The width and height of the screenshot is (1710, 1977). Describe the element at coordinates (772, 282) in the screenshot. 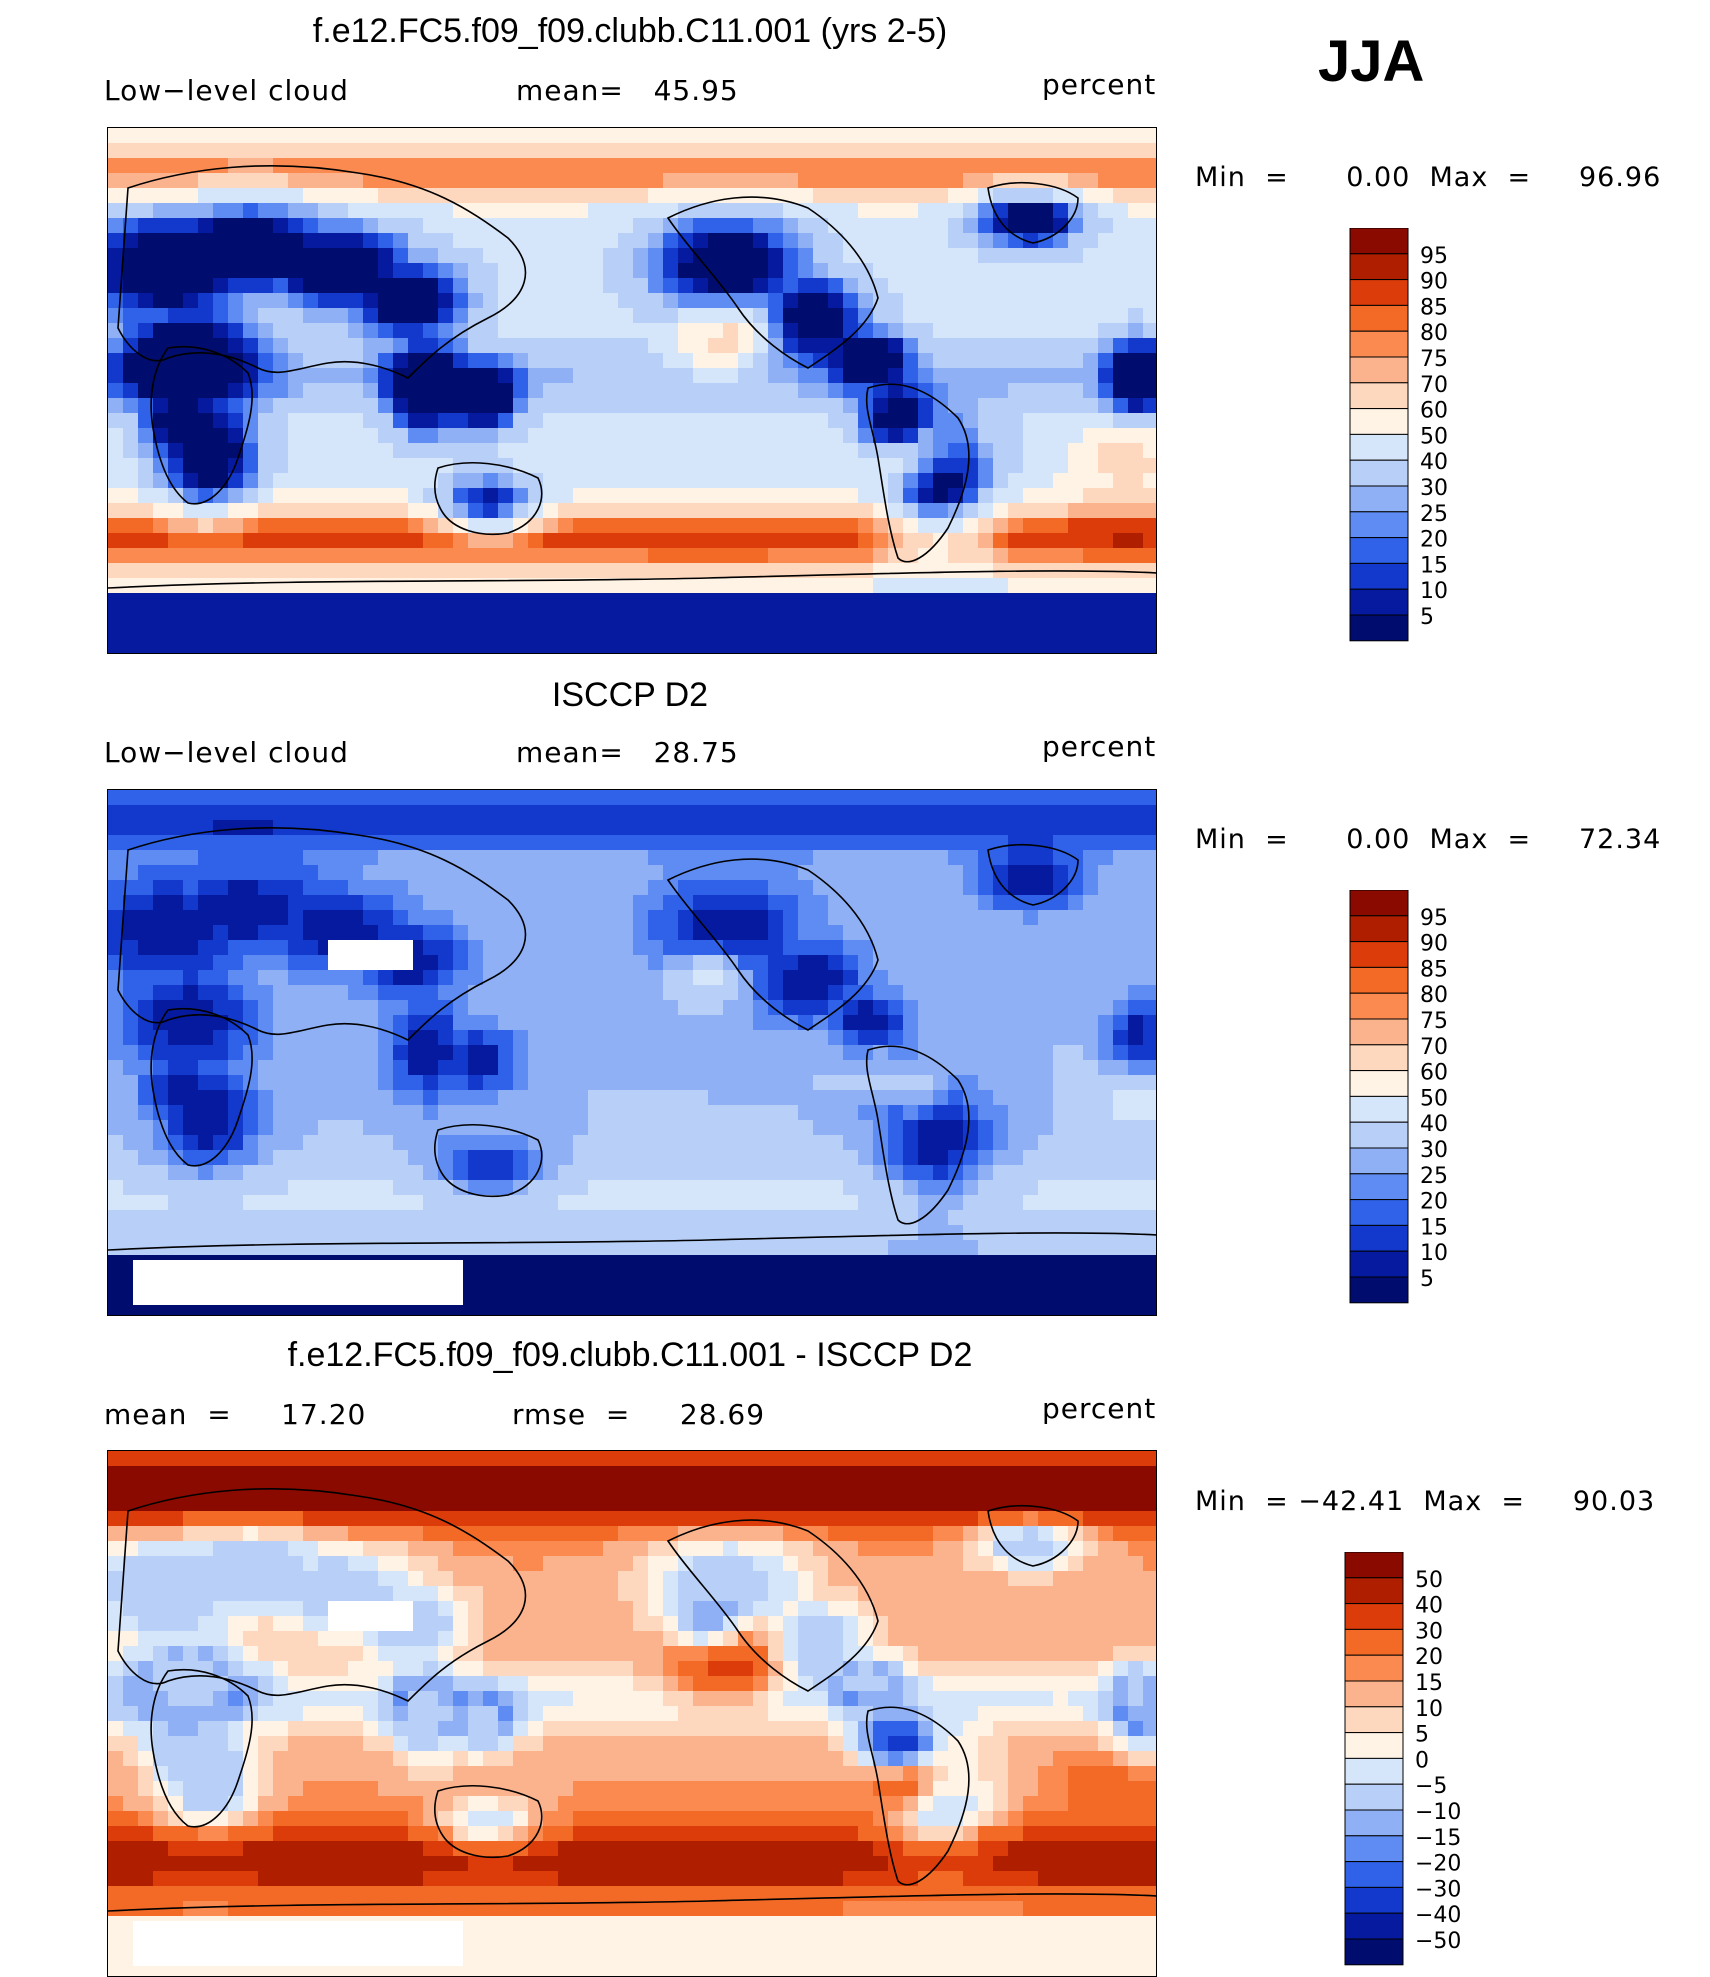

I see `panel-1-map-coastline` at that location.